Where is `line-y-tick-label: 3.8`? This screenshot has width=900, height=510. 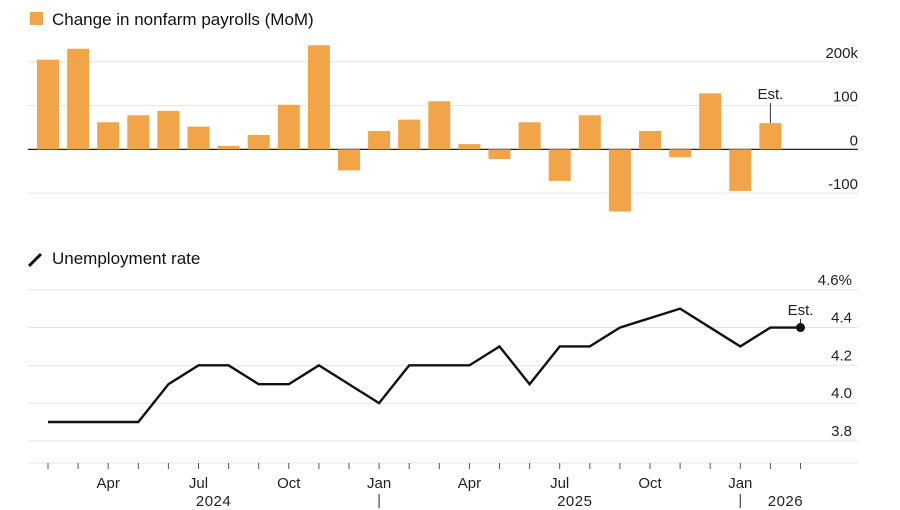
line-y-tick-label: 3.8 is located at coordinates (841, 431).